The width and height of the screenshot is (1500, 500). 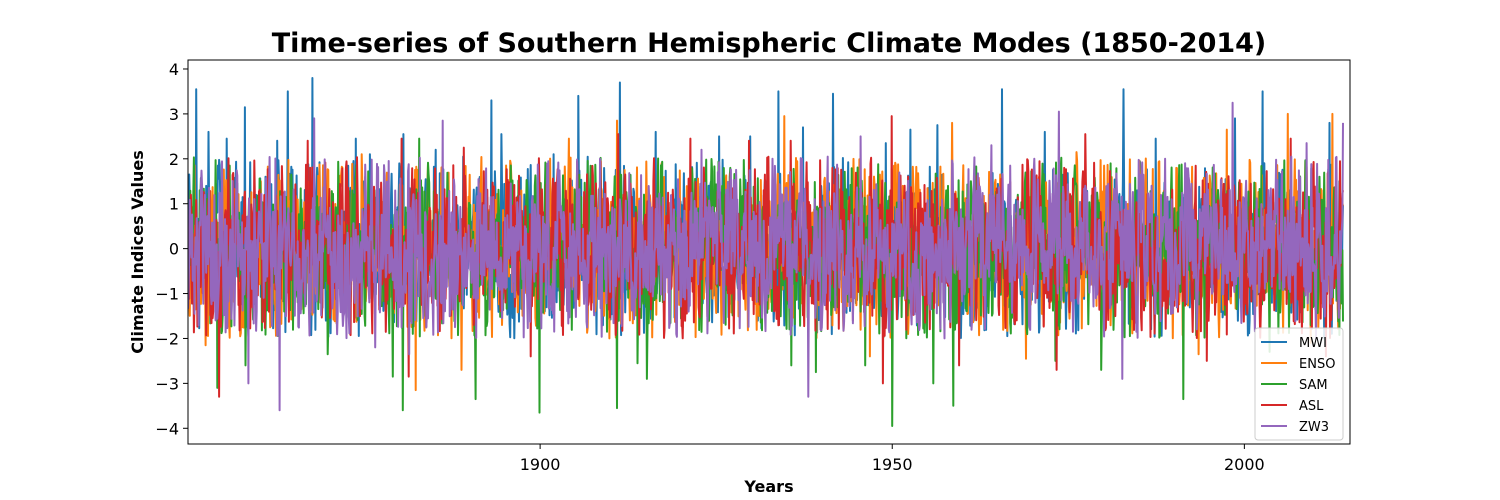 I want to click on x-axis: 1900 1950 2000, so click(x=892, y=459).